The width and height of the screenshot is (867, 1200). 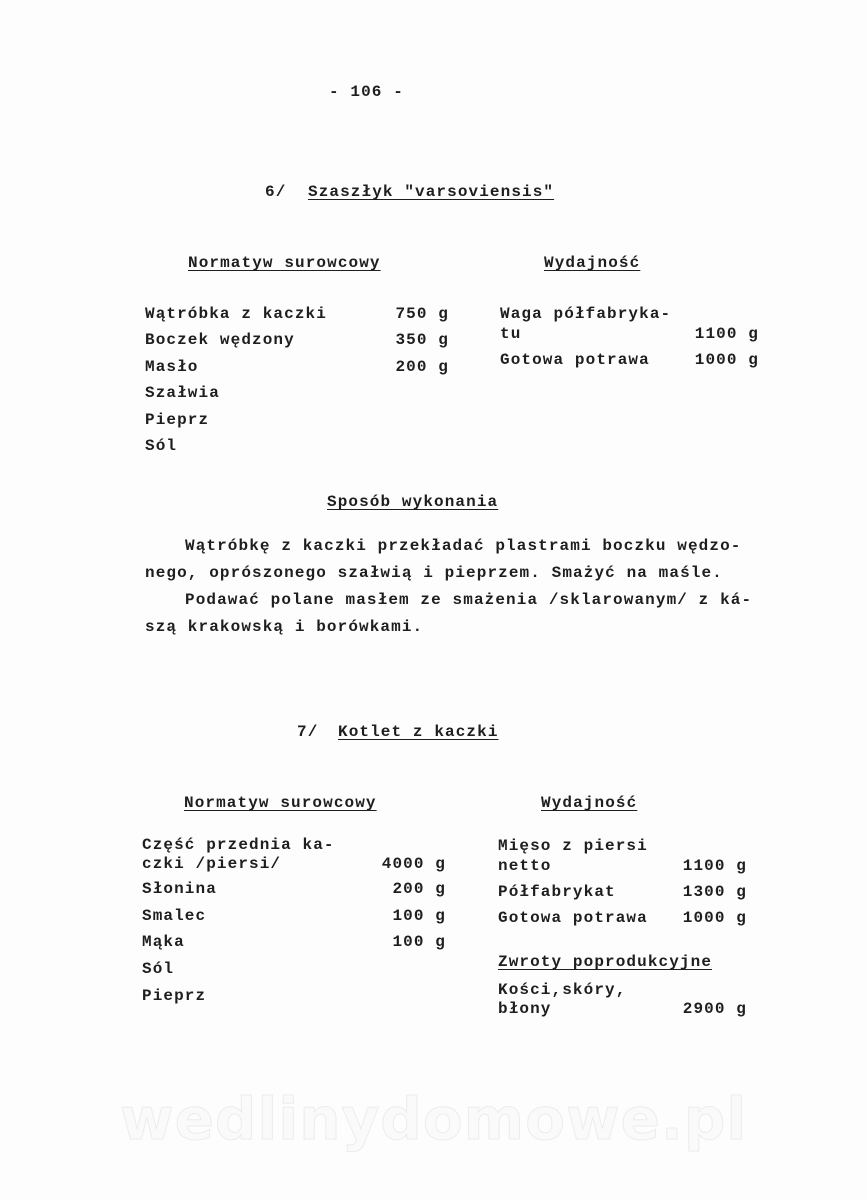 I want to click on method-line: szą krakowską i borówkami., so click(x=284, y=627).